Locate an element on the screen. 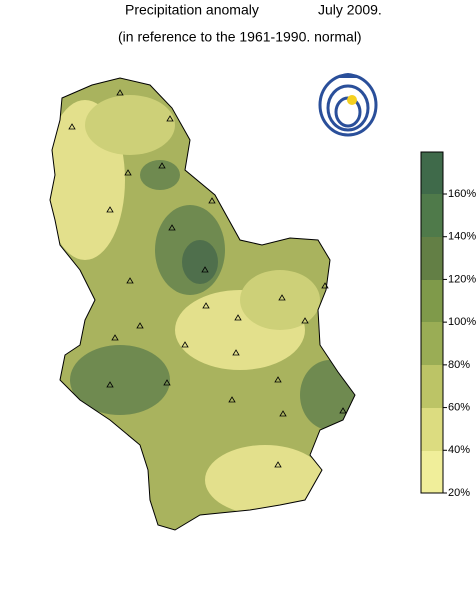 This screenshot has width=476, height=600. logo is located at coordinates (348, 105).